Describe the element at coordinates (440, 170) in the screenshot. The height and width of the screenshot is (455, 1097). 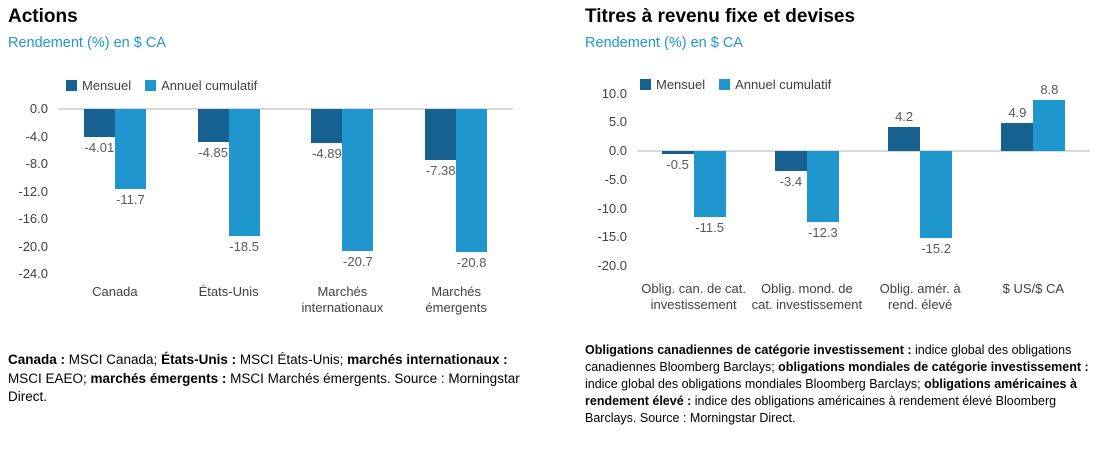
I see `value-label: -7.38` at that location.